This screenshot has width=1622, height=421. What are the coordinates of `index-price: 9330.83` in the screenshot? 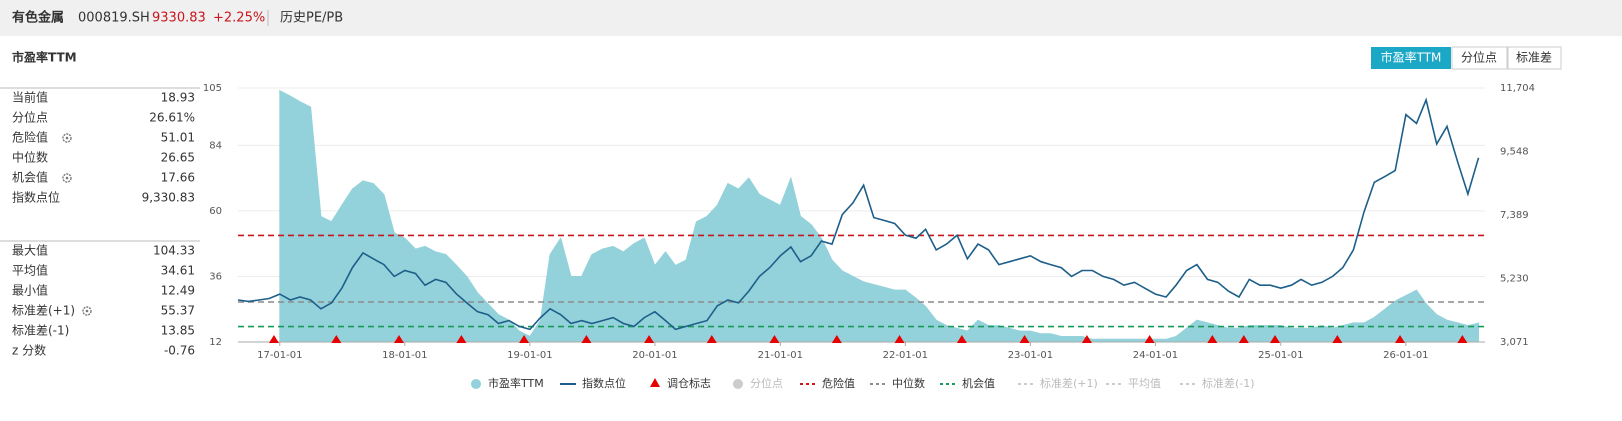 It's located at (179, 18).